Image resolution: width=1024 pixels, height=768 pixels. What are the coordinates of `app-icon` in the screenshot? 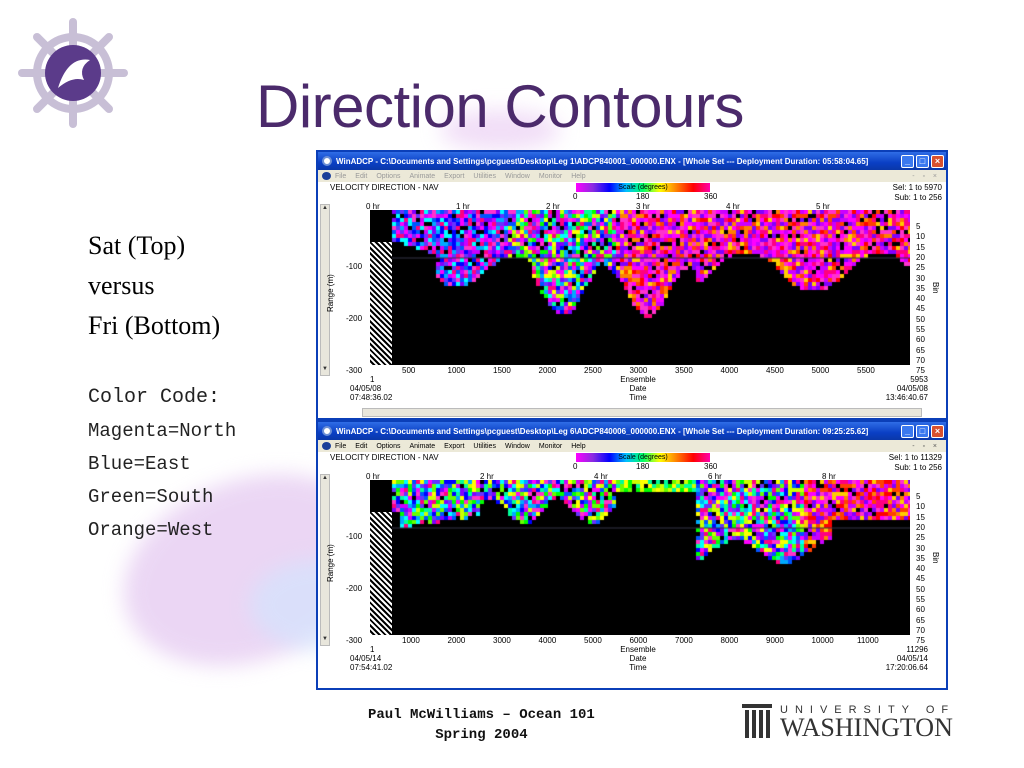 It's located at (327, 161).